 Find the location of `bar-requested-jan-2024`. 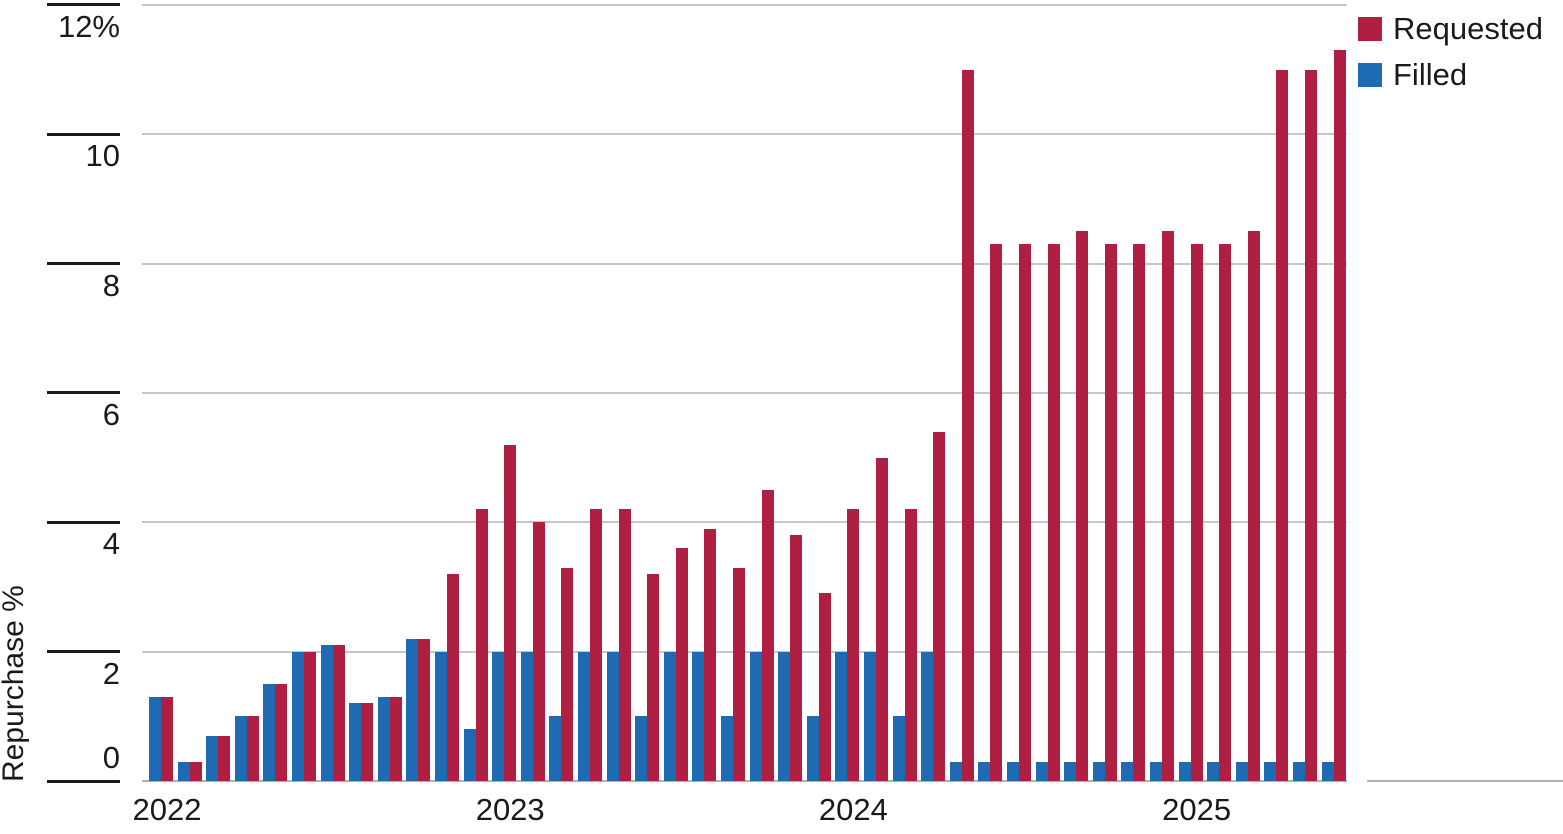

bar-requested-jan-2024 is located at coordinates (853, 645).